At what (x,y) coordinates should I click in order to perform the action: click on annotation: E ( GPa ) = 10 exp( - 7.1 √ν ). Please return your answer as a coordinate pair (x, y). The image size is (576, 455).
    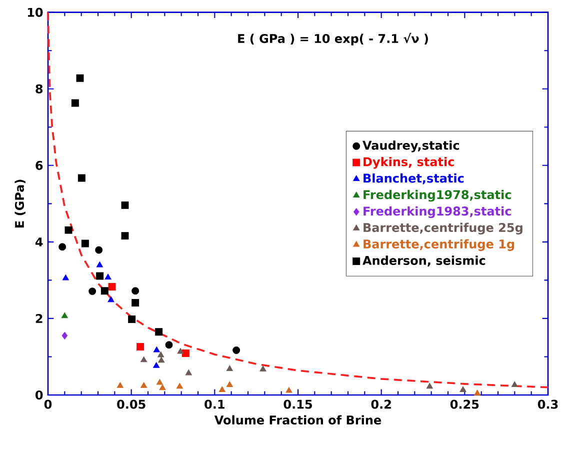
    Looking at the image, I should click on (333, 39).